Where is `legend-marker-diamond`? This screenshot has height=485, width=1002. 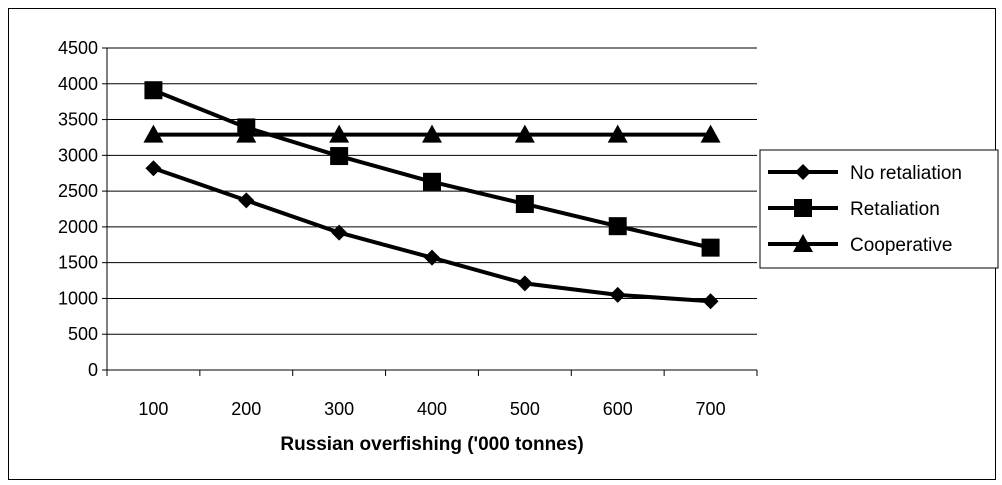 legend-marker-diamond is located at coordinates (803, 172).